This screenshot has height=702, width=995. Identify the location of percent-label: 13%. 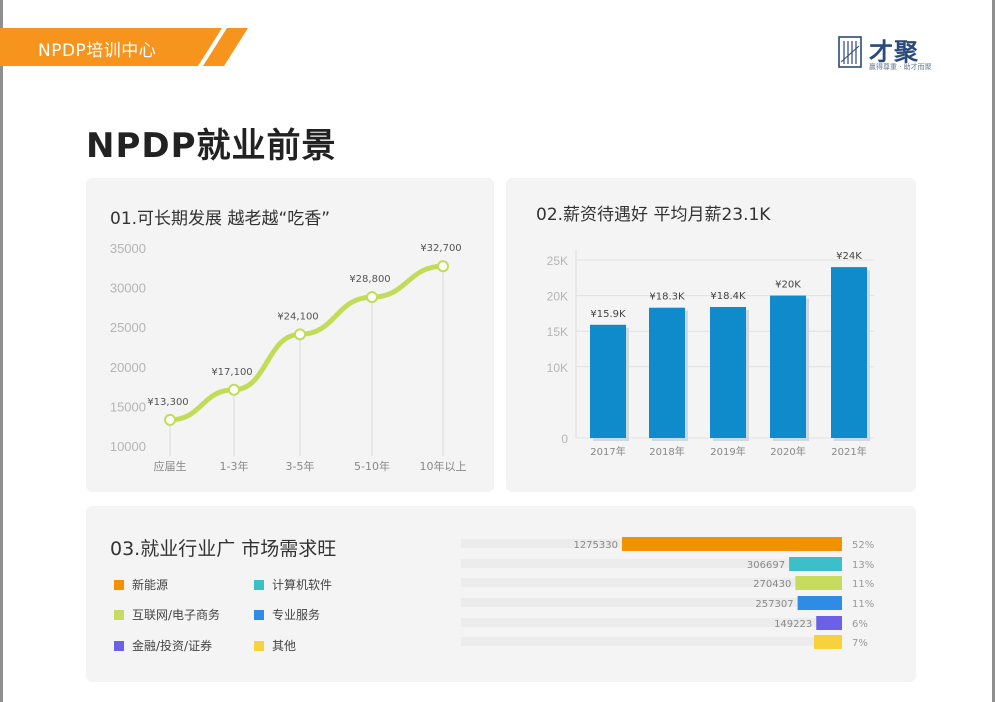
(863, 565).